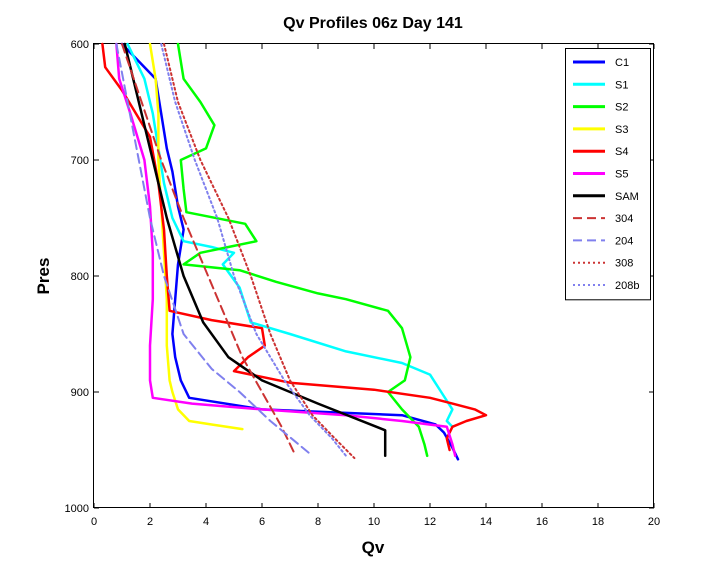 This screenshot has width=721, height=570. Describe the element at coordinates (598, 522) in the screenshot. I see `x-tick-label: 18` at that location.